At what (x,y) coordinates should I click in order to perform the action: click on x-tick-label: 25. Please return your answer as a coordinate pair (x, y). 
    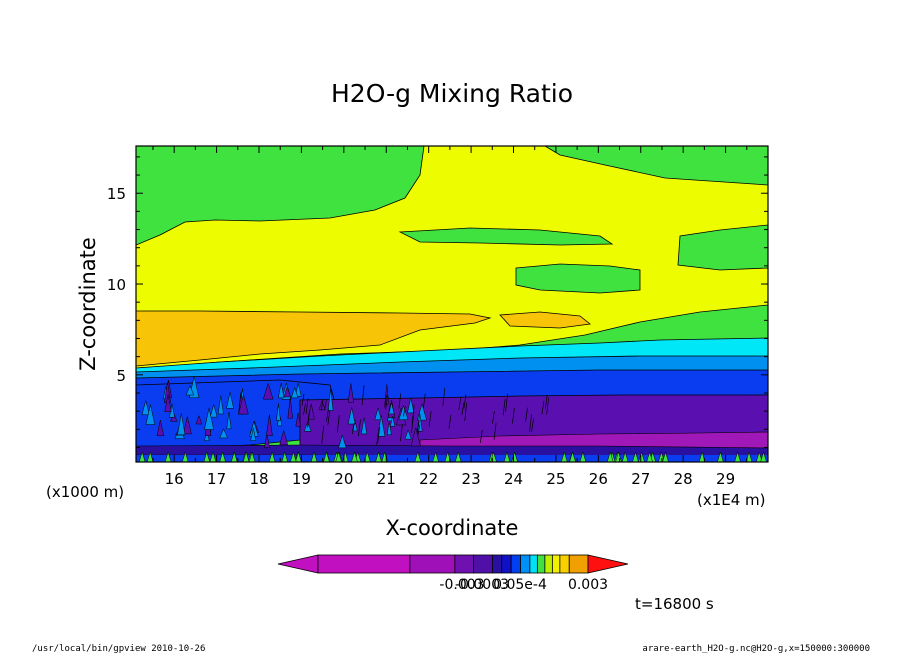
    Looking at the image, I should click on (555, 479).